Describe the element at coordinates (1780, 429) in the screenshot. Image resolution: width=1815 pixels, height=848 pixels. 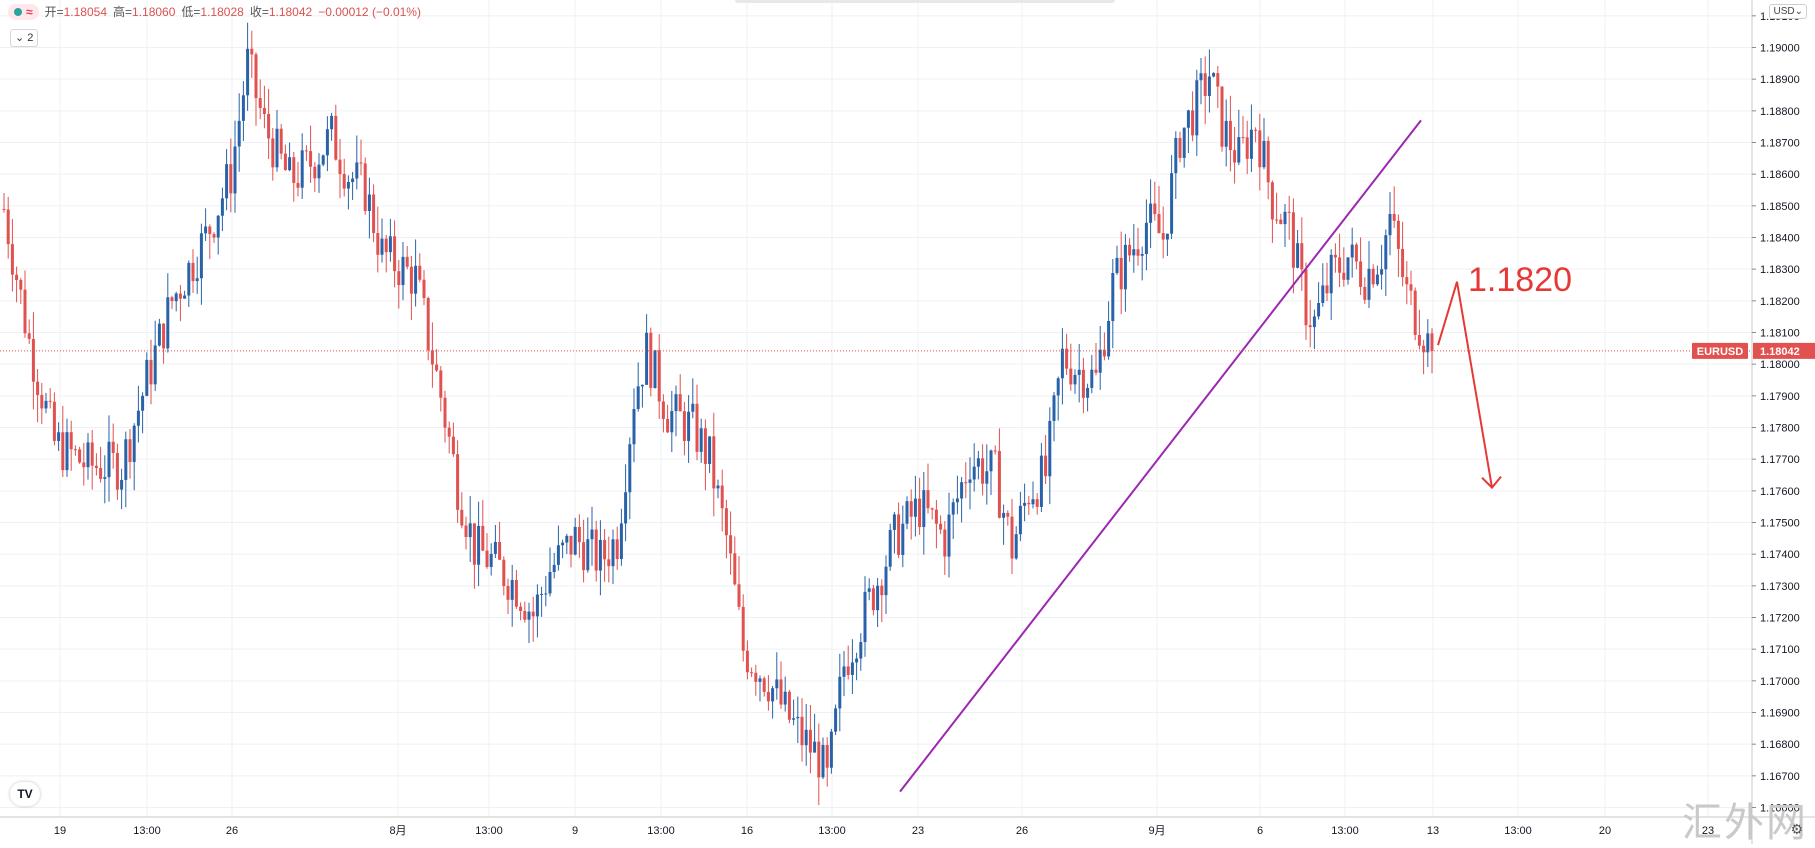
I see `price-tick-label: 1.17800` at that location.